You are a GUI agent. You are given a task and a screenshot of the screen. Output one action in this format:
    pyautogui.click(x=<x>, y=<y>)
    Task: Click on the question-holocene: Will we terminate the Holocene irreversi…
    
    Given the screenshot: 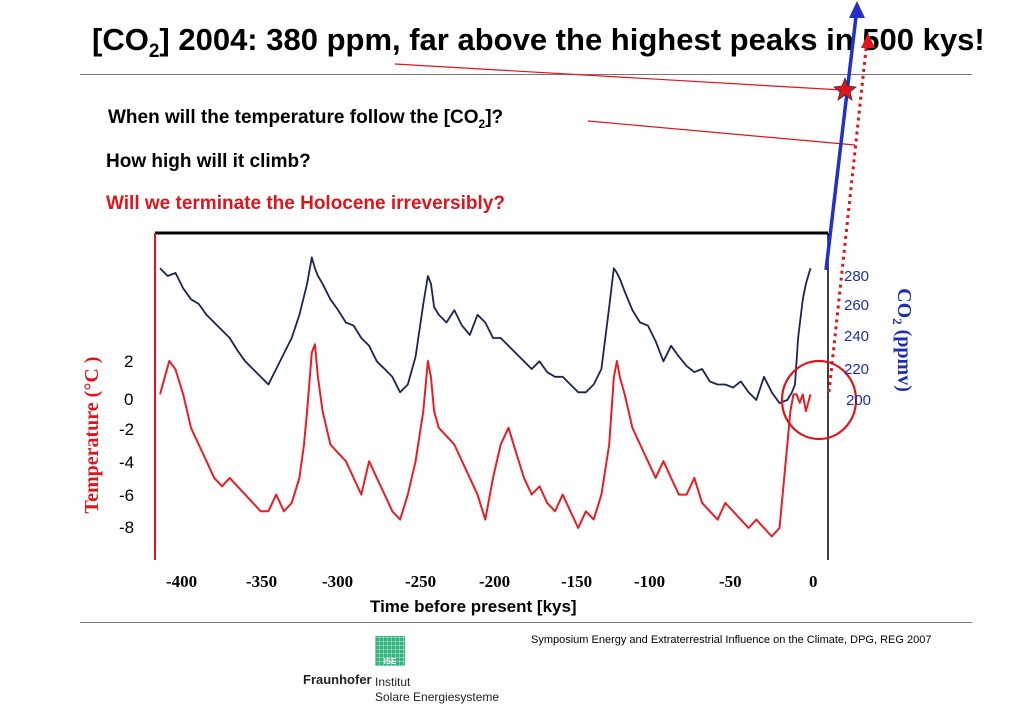 What is the action you would take?
    pyautogui.click(x=305, y=203)
    